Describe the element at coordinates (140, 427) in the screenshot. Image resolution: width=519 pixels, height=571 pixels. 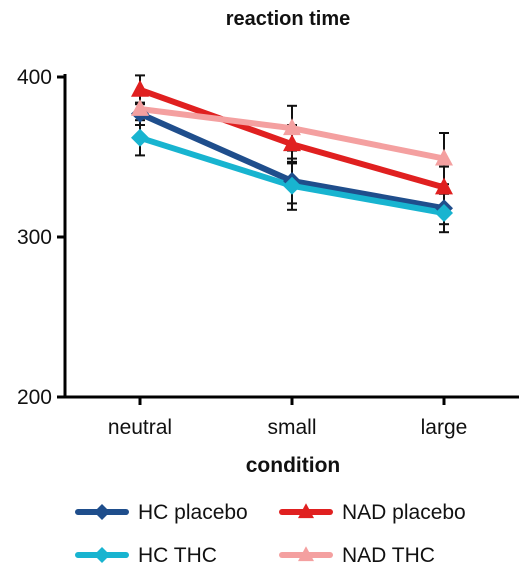
I see `x-tick-label-neutral: neutral` at that location.